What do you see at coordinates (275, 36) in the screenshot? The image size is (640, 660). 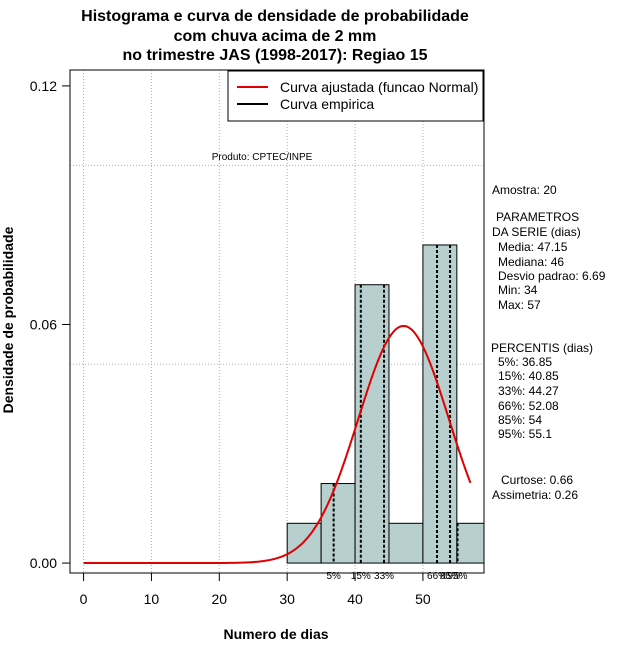 I see `chart-title-line-2: com chuva acima de 2 mm` at bounding box center [275, 36].